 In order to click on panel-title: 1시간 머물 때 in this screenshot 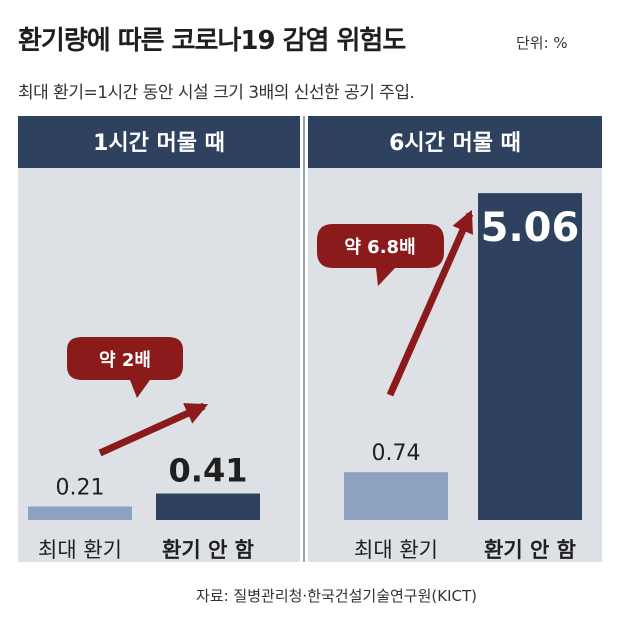, I will do `click(159, 143)`.